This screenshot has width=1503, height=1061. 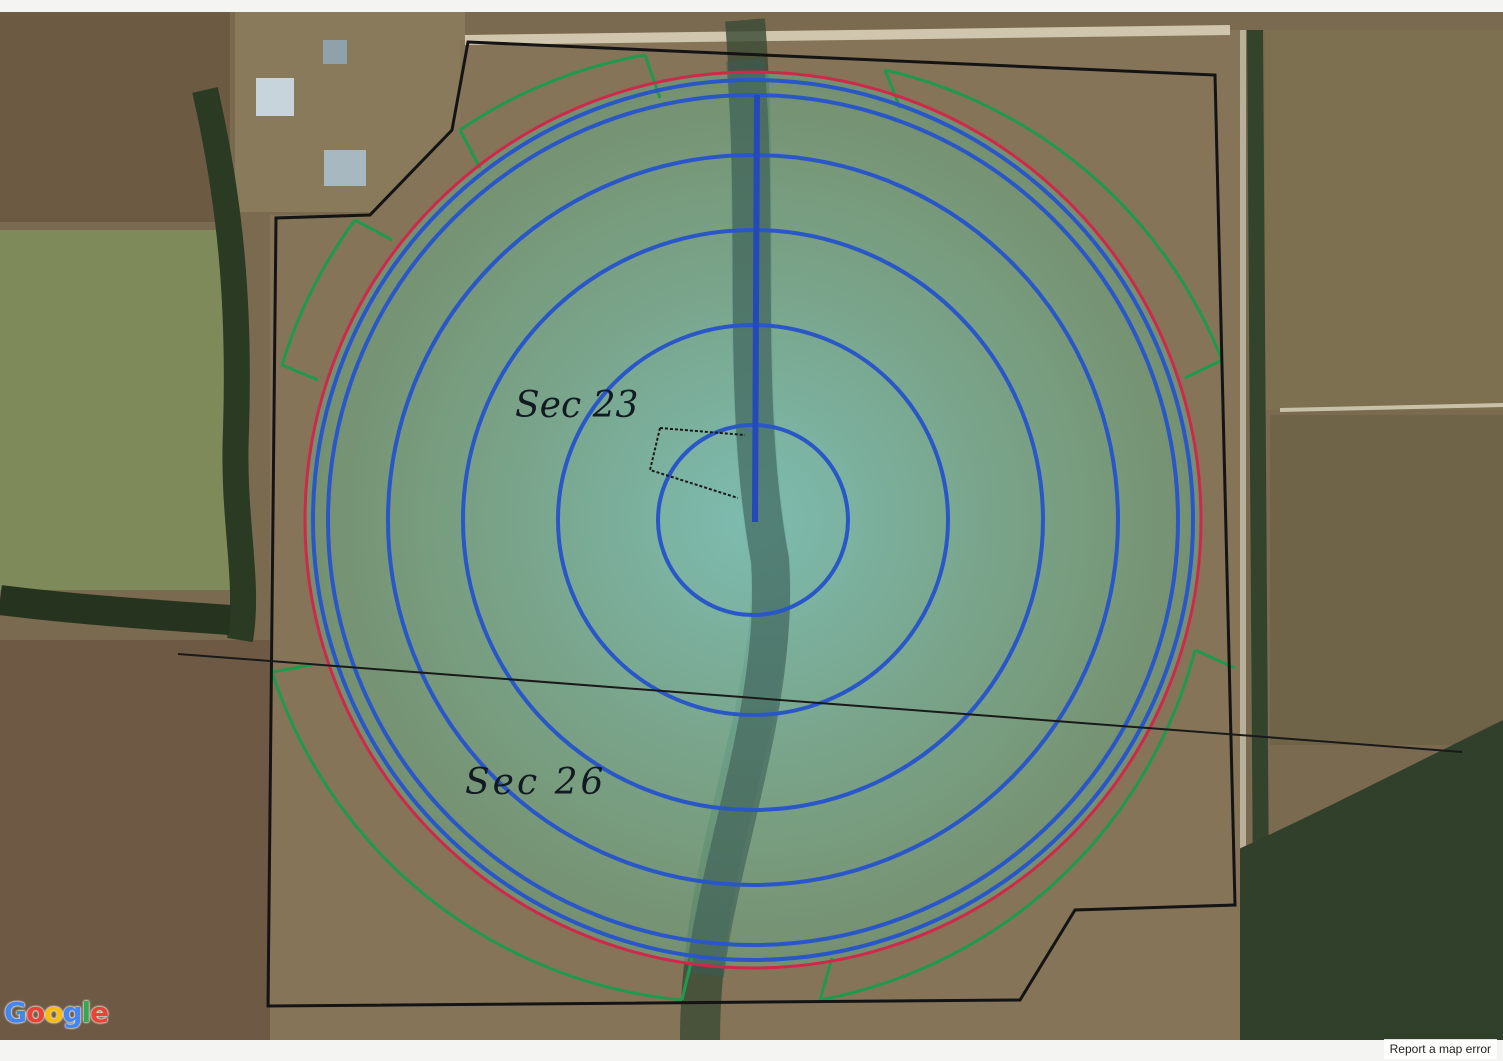 What do you see at coordinates (1054, 214) in the screenshot?
I see `corner-arc-ne` at bounding box center [1054, 214].